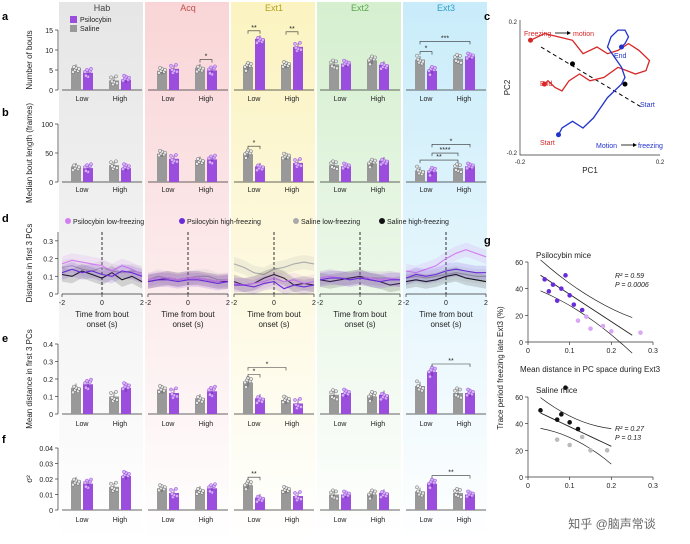 This screenshot has height=544, width=690. I want to click on legend-label: Psilocybin low-freezing, so click(108, 222).